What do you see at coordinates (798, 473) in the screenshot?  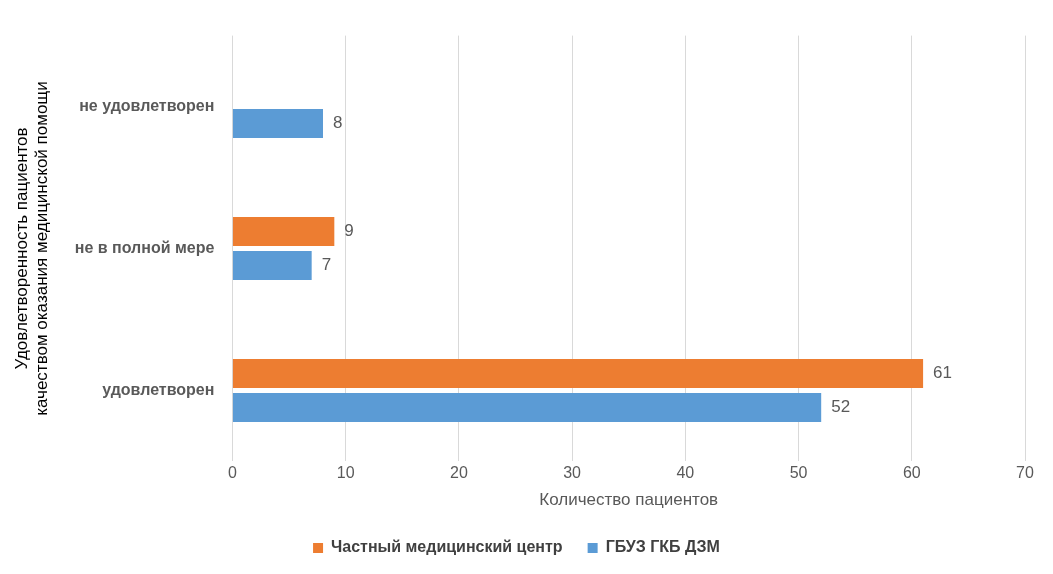 I see `x-tick-label: 50` at bounding box center [798, 473].